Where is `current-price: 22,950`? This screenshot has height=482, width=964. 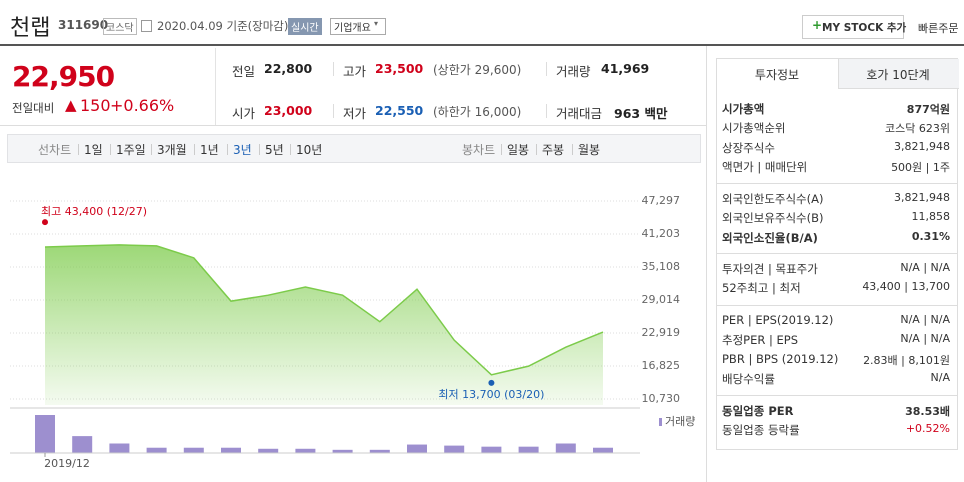
current-price: 22,950 is located at coordinates (63, 76).